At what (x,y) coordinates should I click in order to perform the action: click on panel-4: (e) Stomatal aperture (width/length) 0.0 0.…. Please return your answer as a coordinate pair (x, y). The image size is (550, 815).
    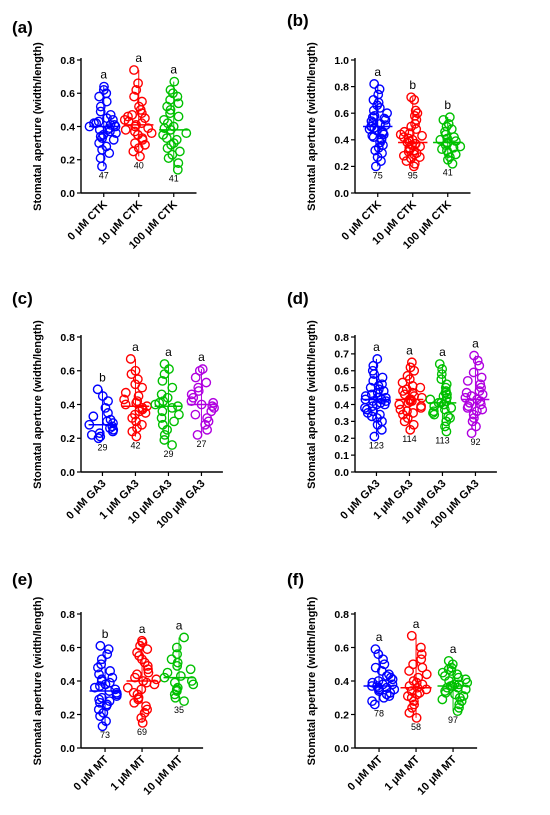
    Looking at the image, I should click on (108, 684).